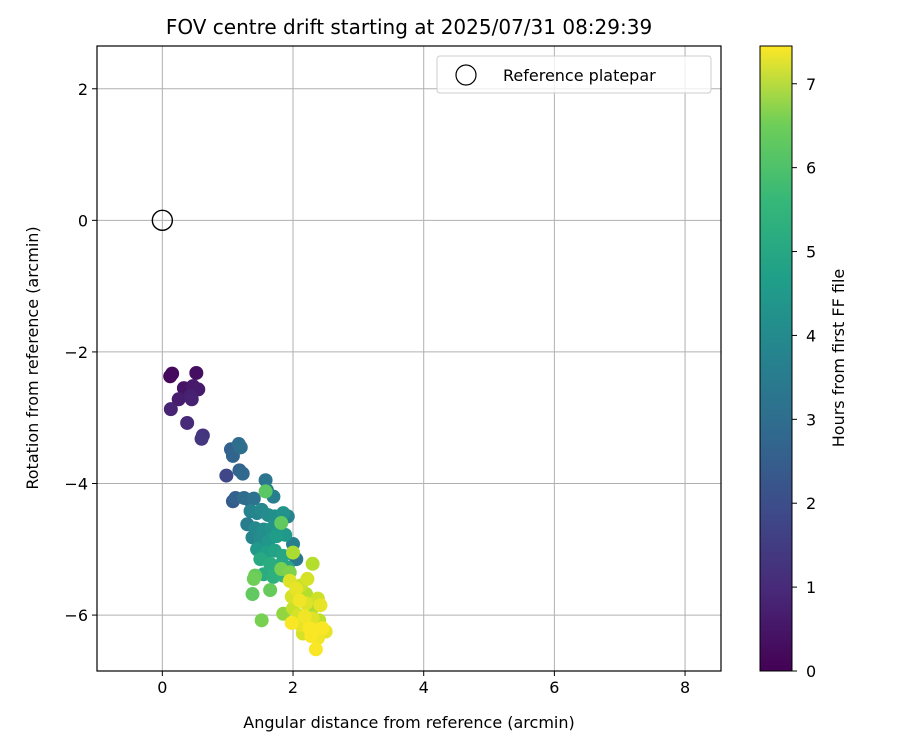  What do you see at coordinates (776, 358) in the screenshot?
I see `colorbar-gradient` at bounding box center [776, 358].